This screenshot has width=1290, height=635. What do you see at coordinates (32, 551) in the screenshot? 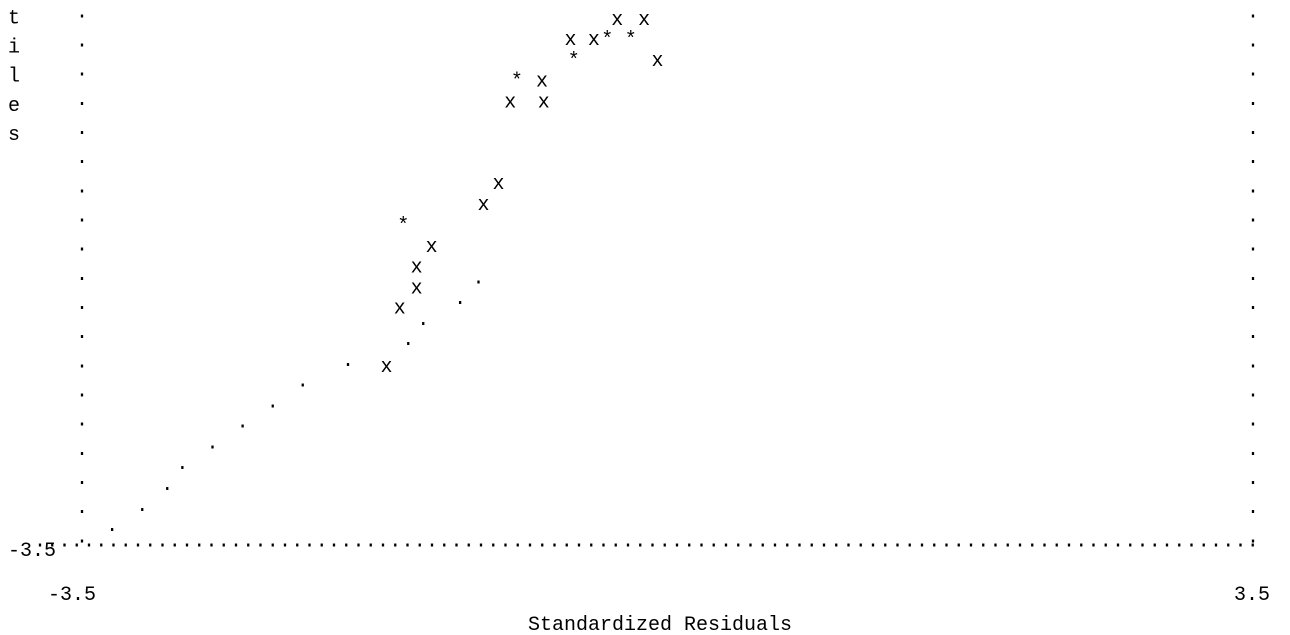
I see `y-tick-label-min: -3.5` at bounding box center [32, 551].